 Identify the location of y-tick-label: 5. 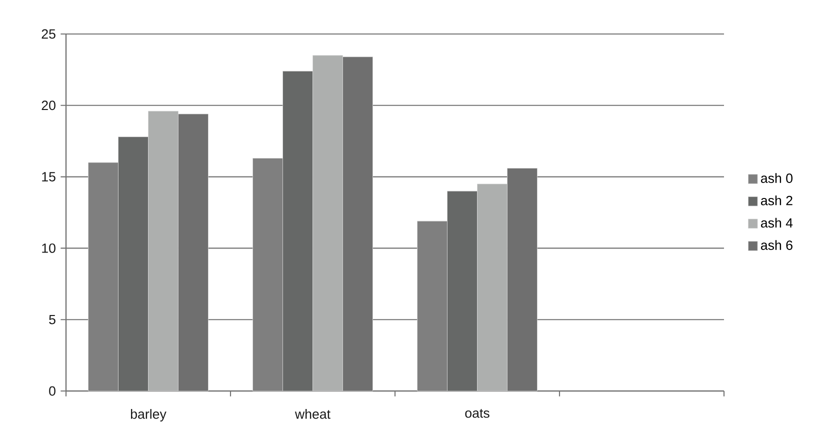
(52, 319).